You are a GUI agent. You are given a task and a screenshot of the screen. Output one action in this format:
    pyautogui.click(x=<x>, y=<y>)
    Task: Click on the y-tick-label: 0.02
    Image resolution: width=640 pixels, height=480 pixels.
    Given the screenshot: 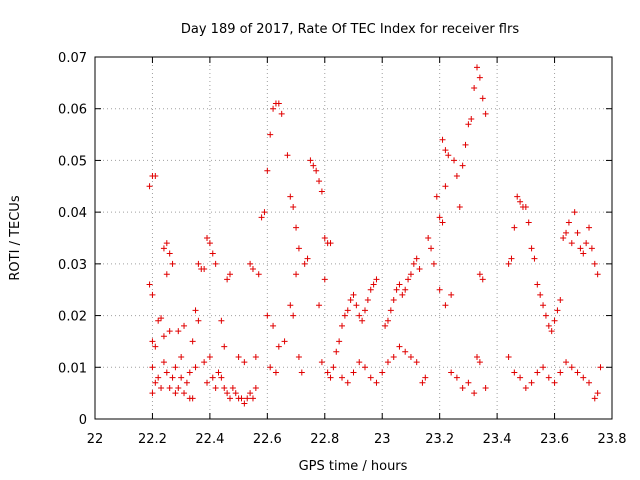 What is the action you would take?
    pyautogui.click(x=72, y=317)
    